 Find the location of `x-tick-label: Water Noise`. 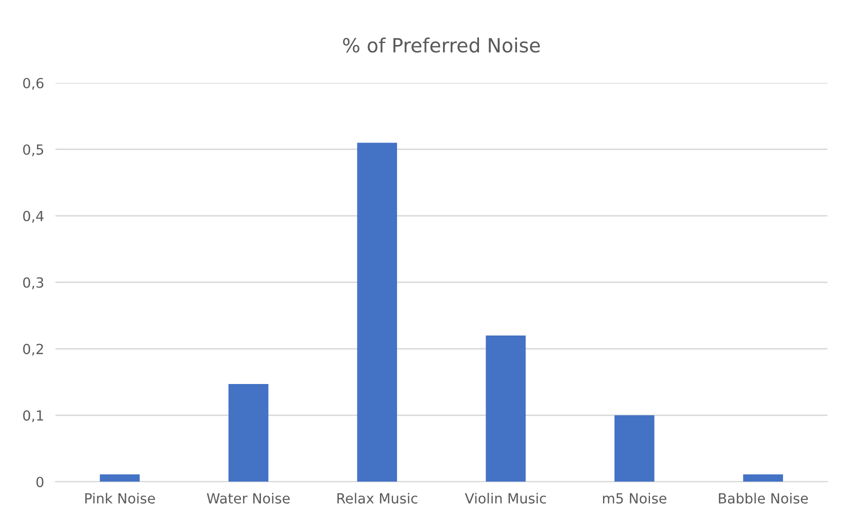

x-tick-label: Water Noise is located at coordinates (248, 498).